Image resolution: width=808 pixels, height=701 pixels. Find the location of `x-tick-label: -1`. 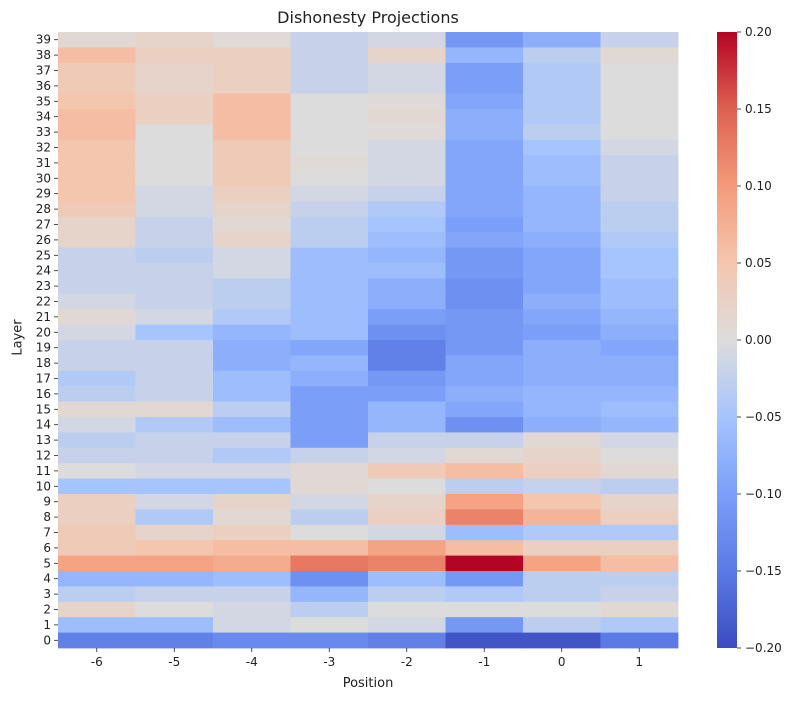

x-tick-label: -1 is located at coordinates (484, 662).